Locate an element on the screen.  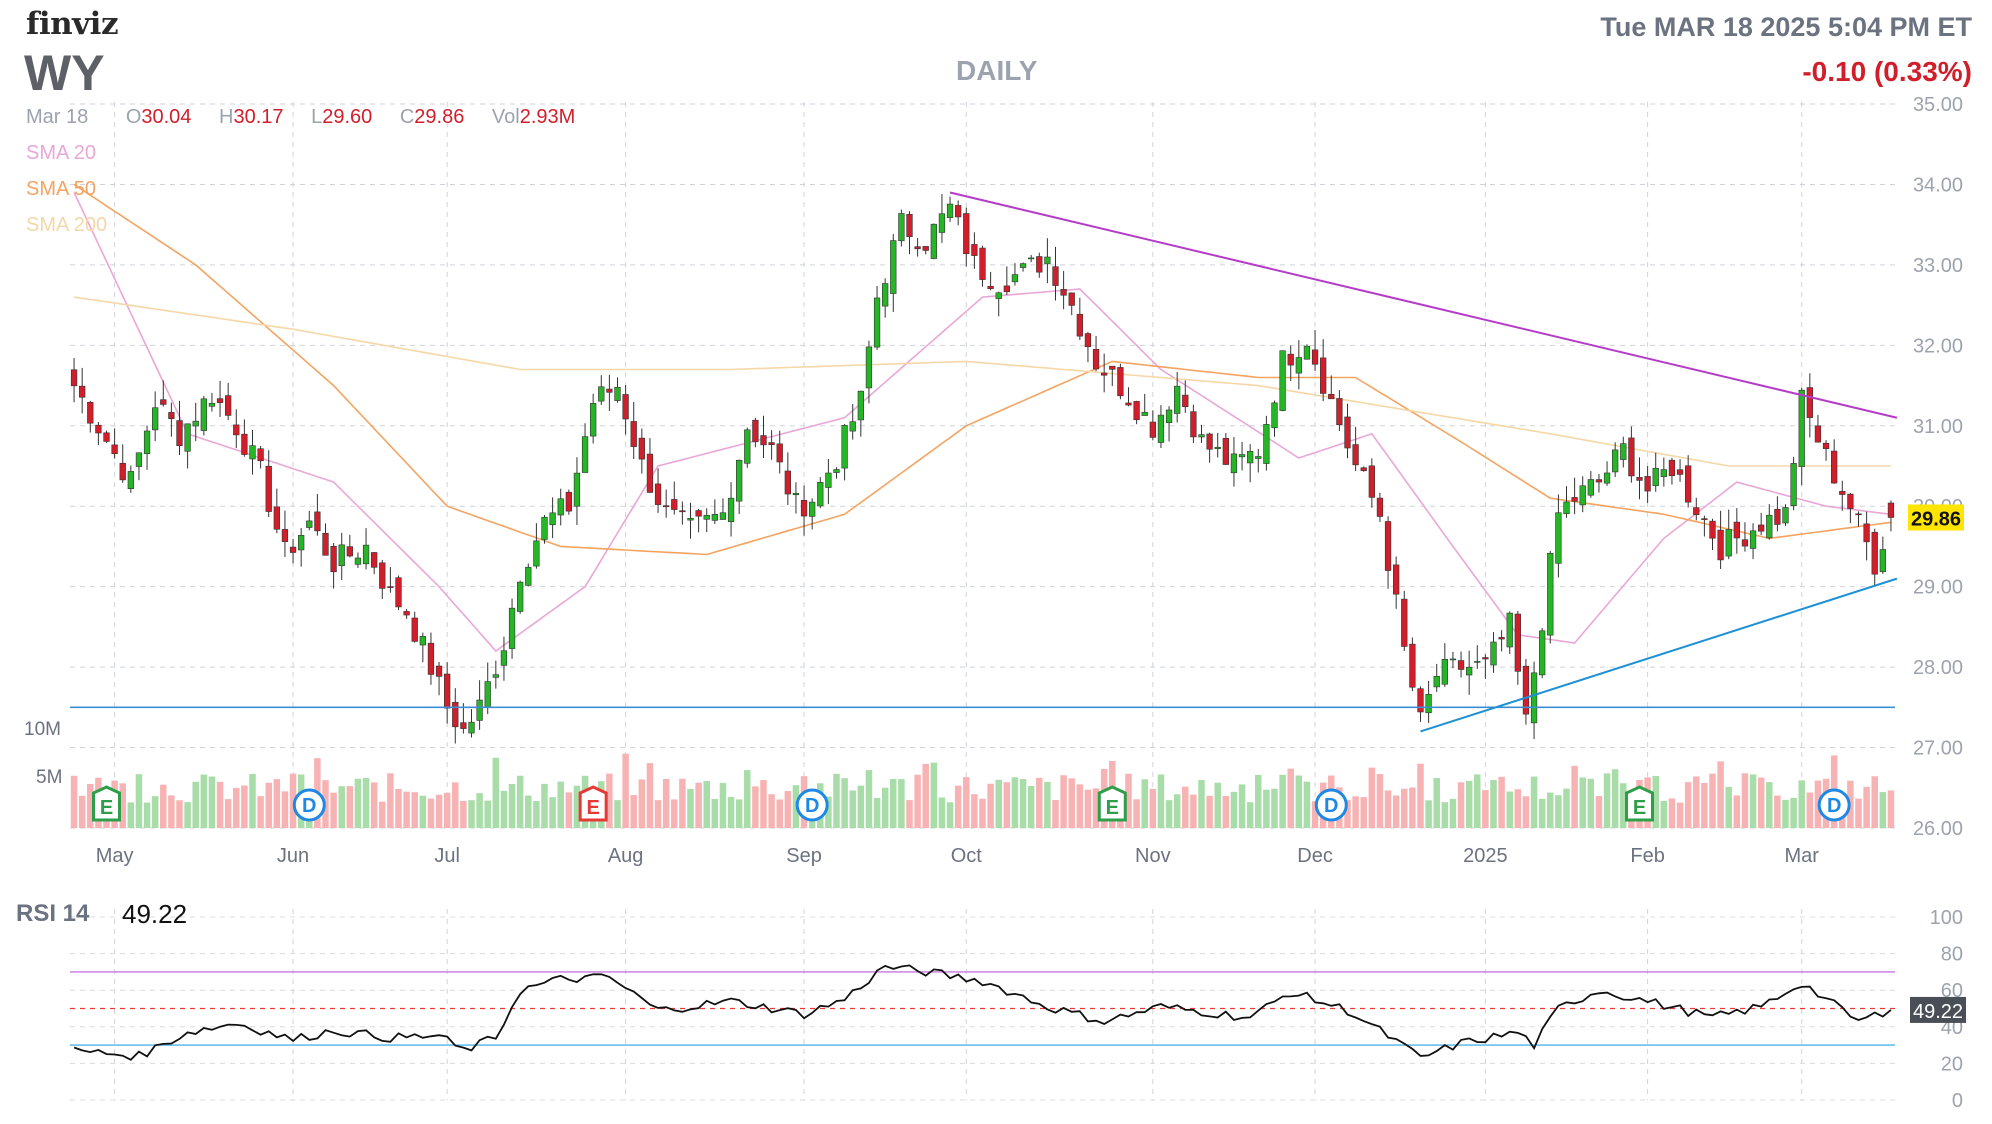
rsi-label: RSI 14 is located at coordinates (53, 913).